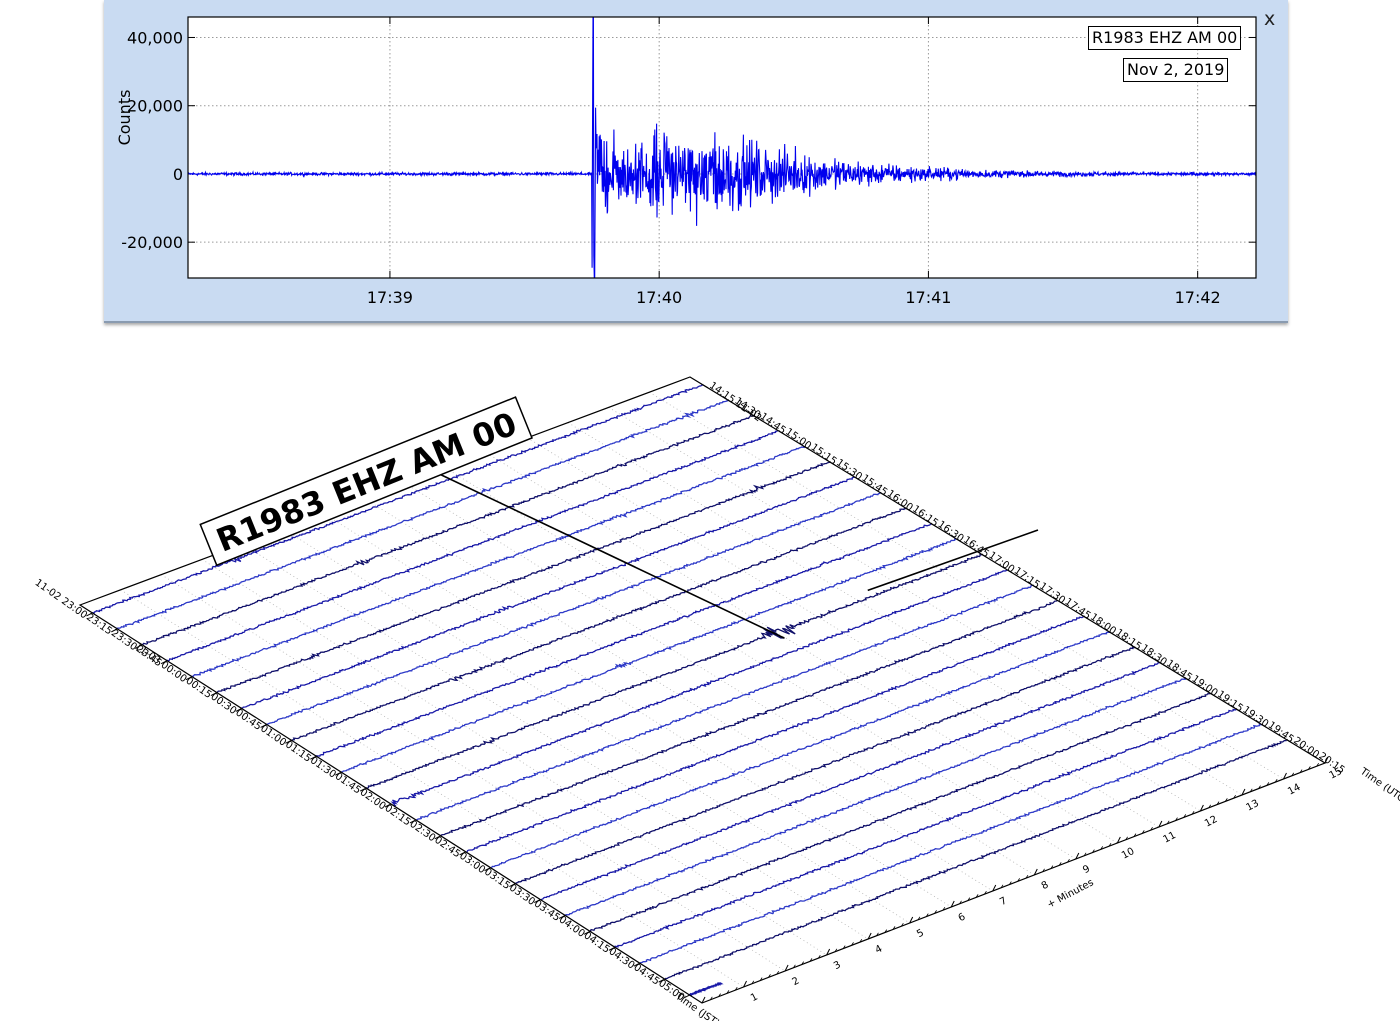  What do you see at coordinates (879, 949) in the screenshot?
I see `minute-tick-label: 4` at bounding box center [879, 949].